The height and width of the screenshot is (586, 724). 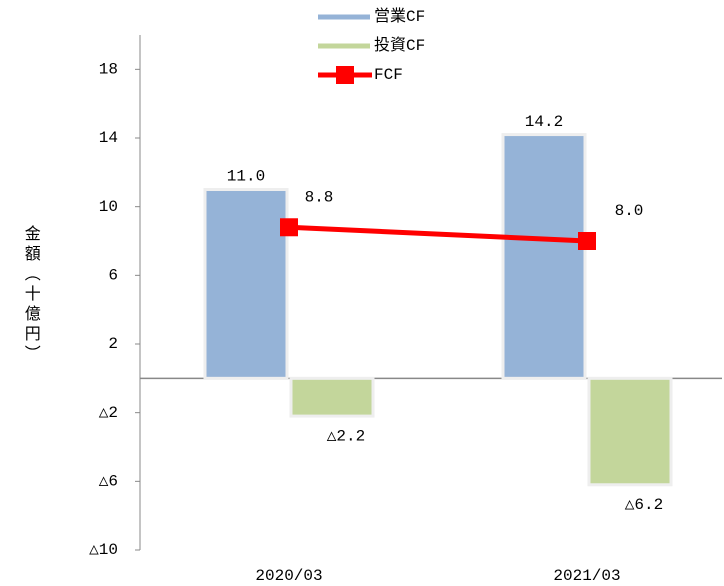 What do you see at coordinates (345, 75) in the screenshot?
I see `legend-marker` at bounding box center [345, 75].